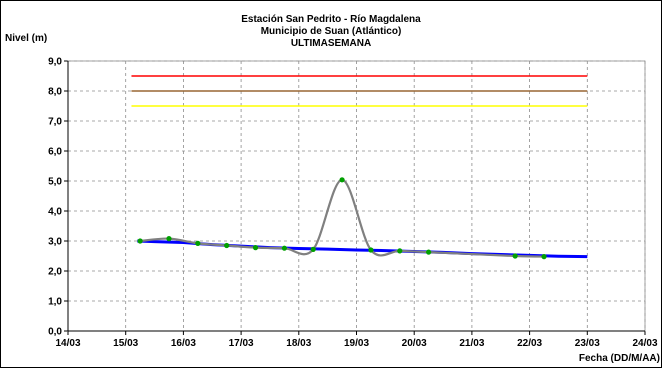 This screenshot has width=662, height=368. Describe the element at coordinates (331, 31) in the screenshot. I see `chart-title-line-2: Municipio de Suan (Atlántico)` at that location.